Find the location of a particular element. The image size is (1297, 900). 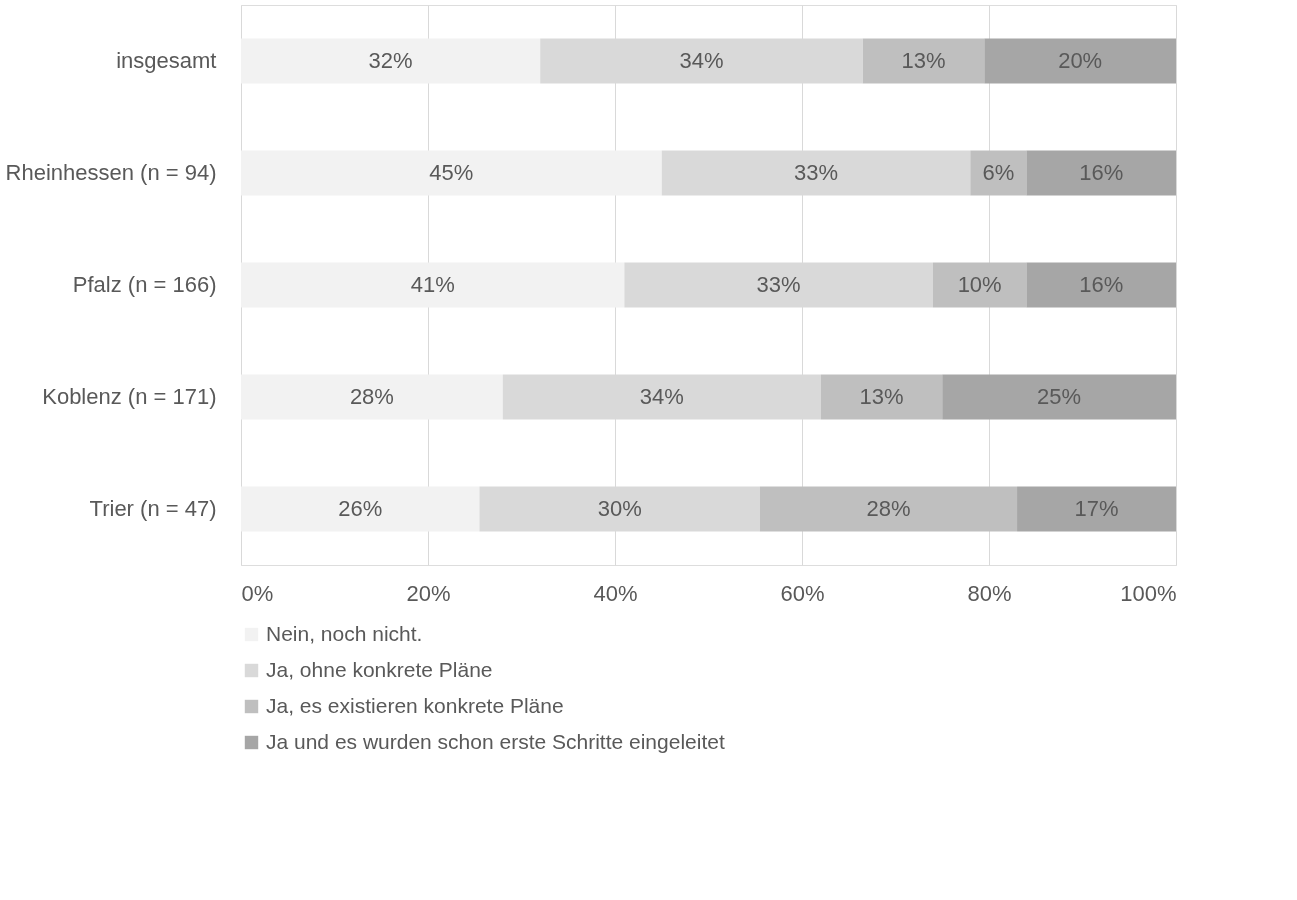

x-tick-label: 20% is located at coordinates (428, 593).